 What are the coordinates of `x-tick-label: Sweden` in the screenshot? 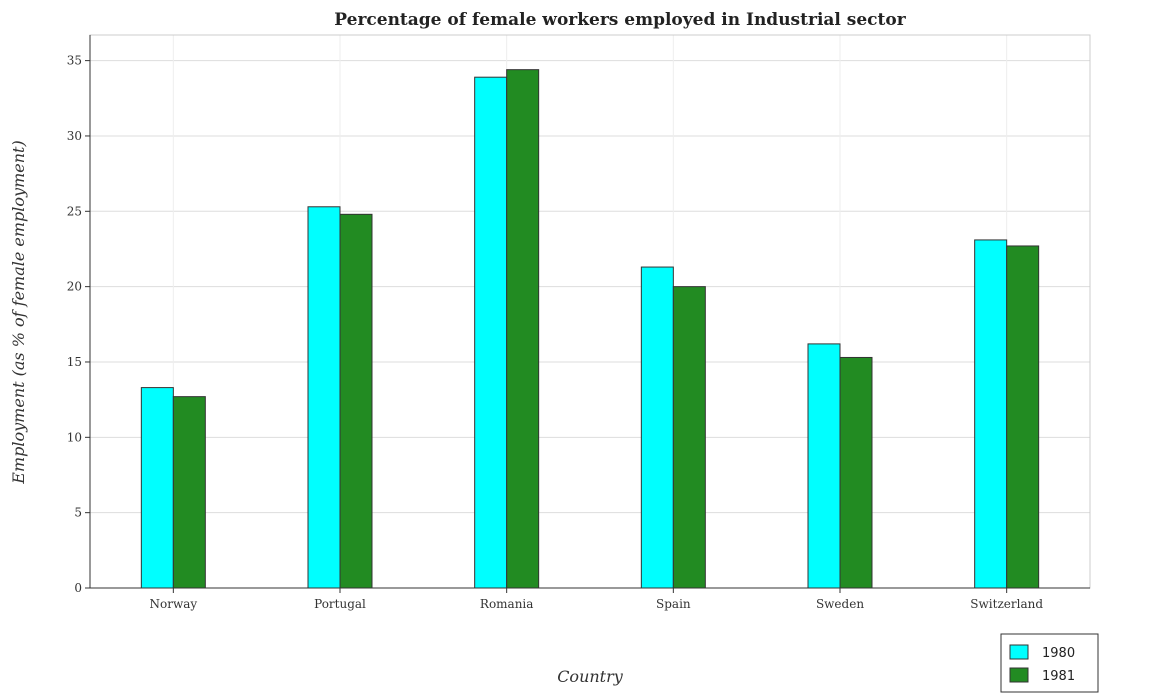 It's located at (840, 604).